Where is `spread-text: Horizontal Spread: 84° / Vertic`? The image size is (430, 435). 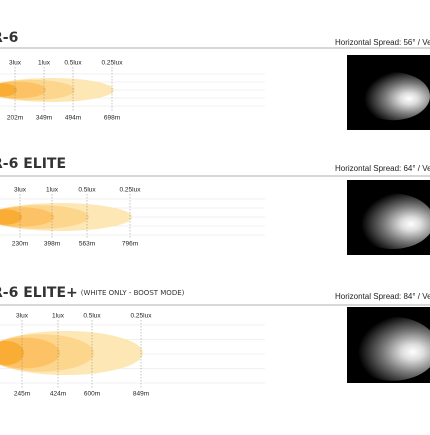 spread-text: Horizontal Spread: 84° / Vertic is located at coordinates (382, 296).